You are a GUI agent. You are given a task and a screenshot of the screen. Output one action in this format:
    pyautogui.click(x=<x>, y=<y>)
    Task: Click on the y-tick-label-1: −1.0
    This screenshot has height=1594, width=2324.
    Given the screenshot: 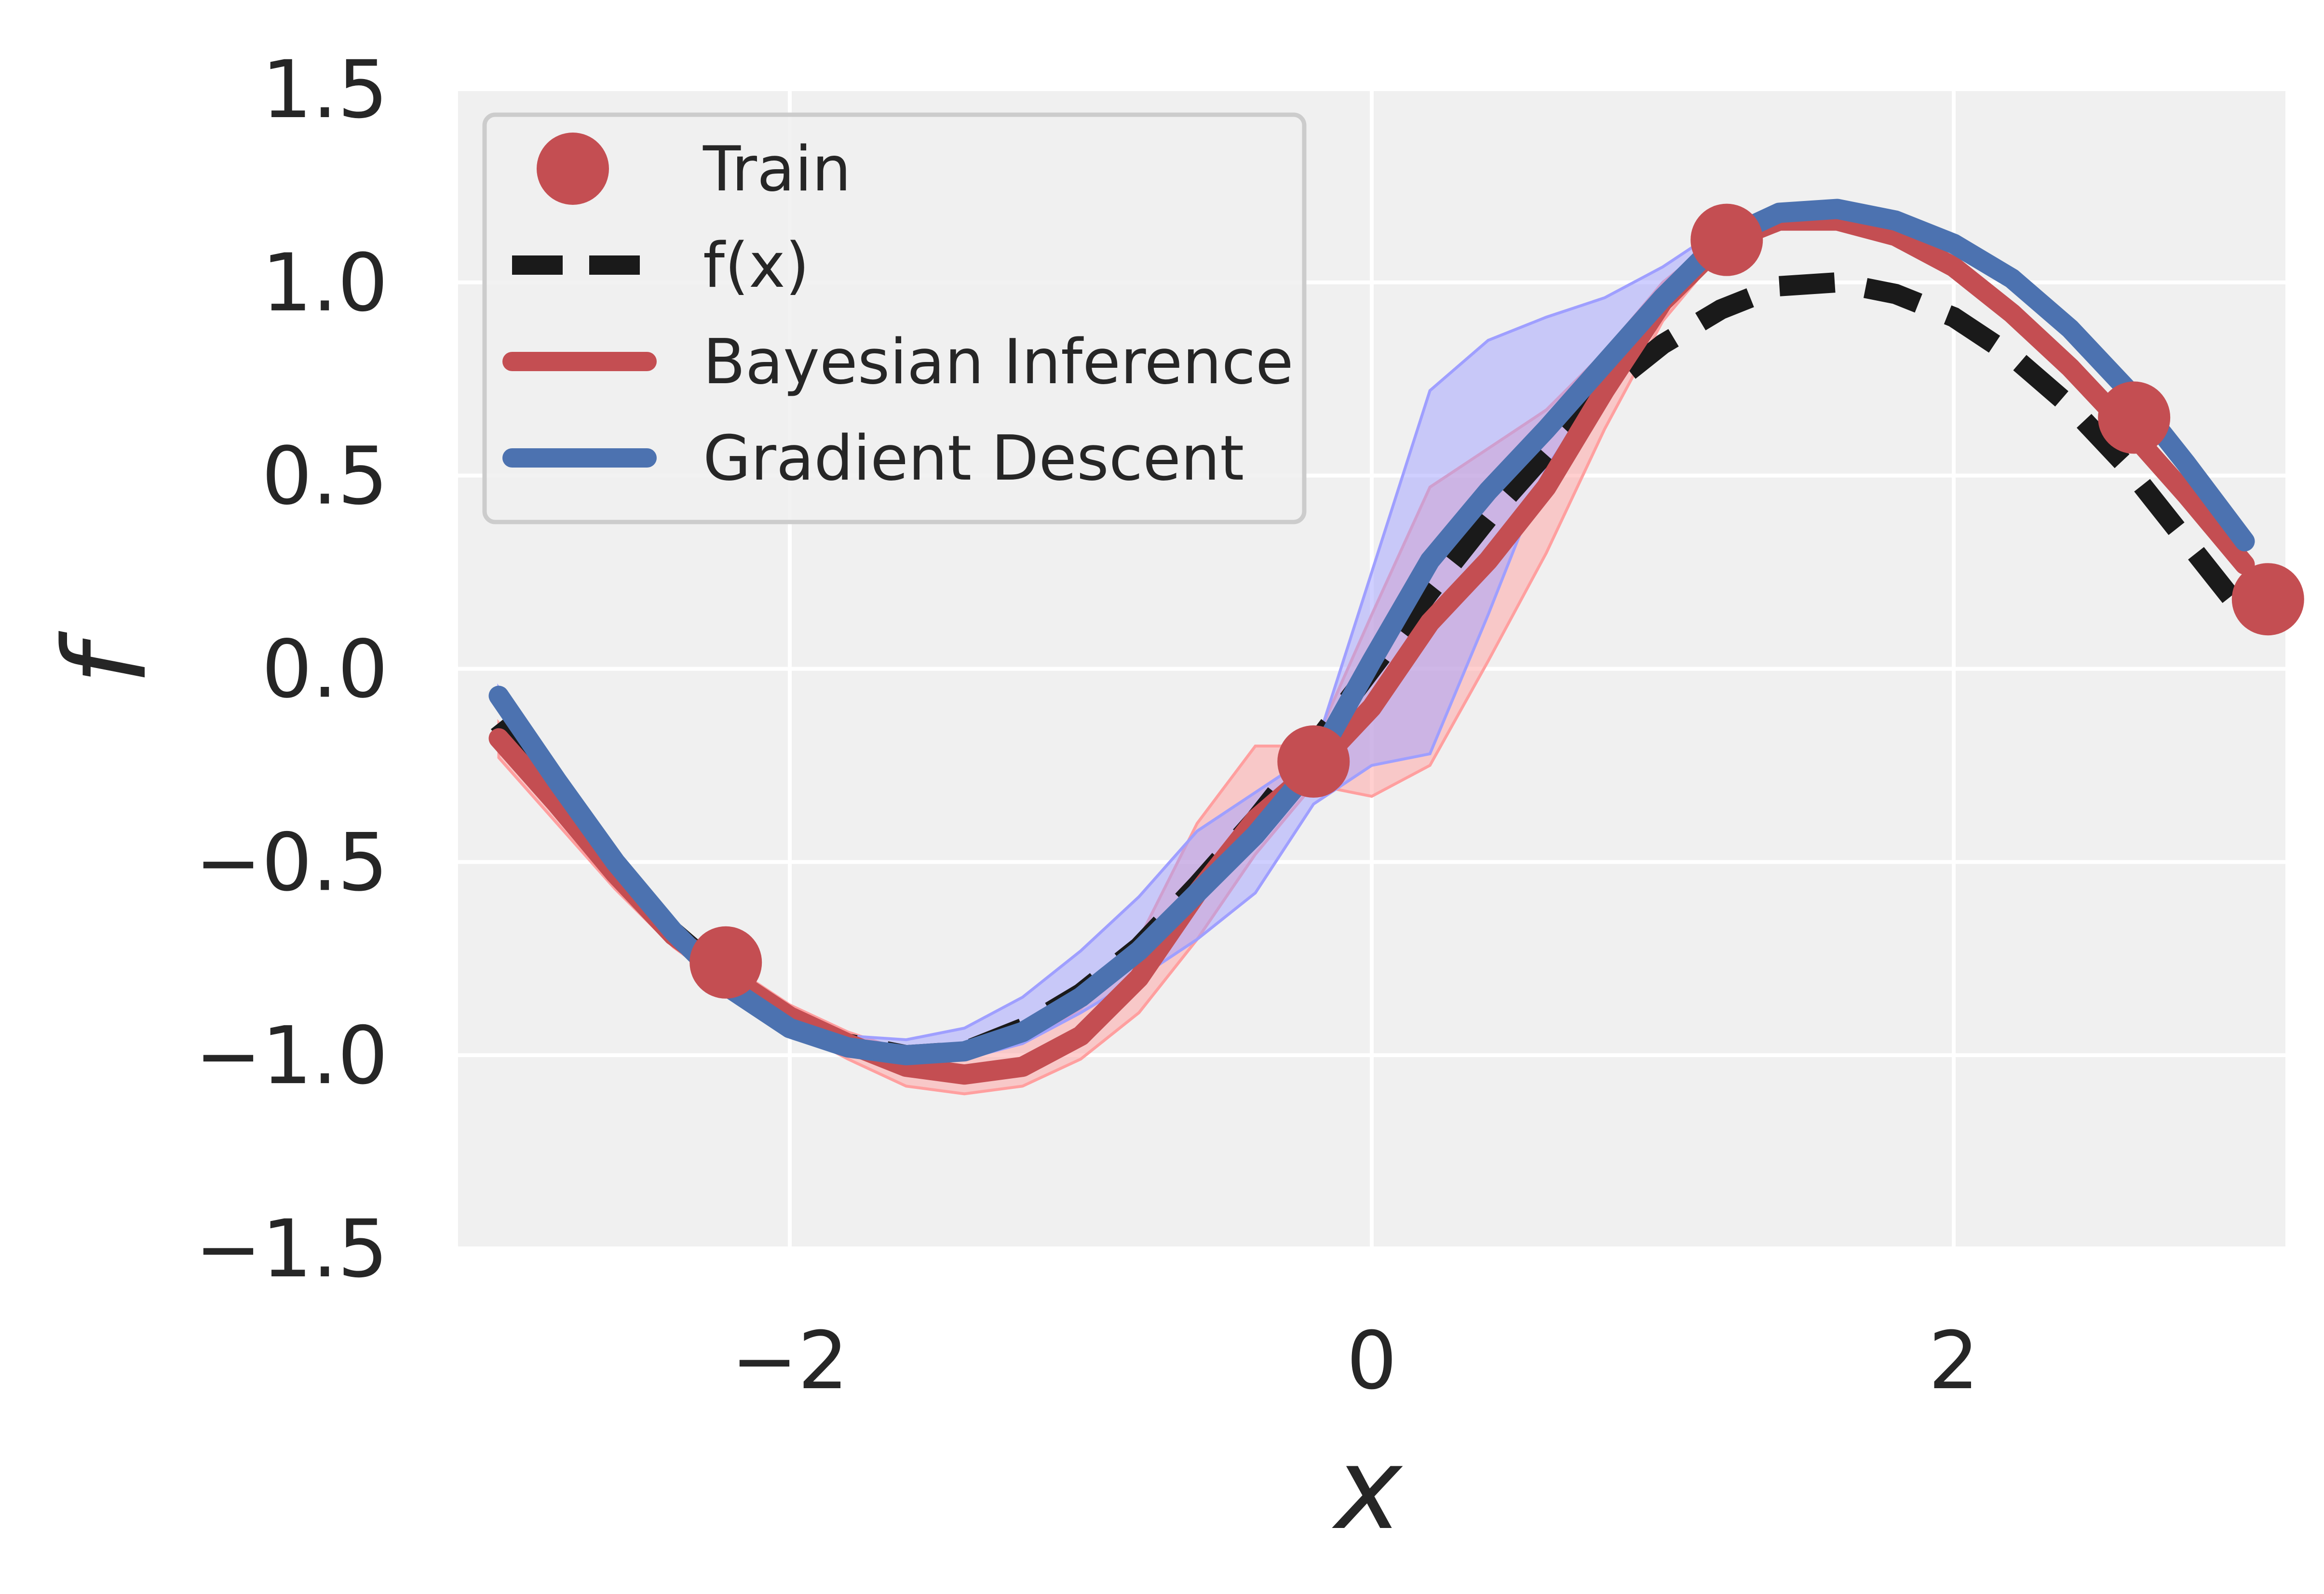 What is the action you would take?
    pyautogui.click(x=291, y=1055)
    